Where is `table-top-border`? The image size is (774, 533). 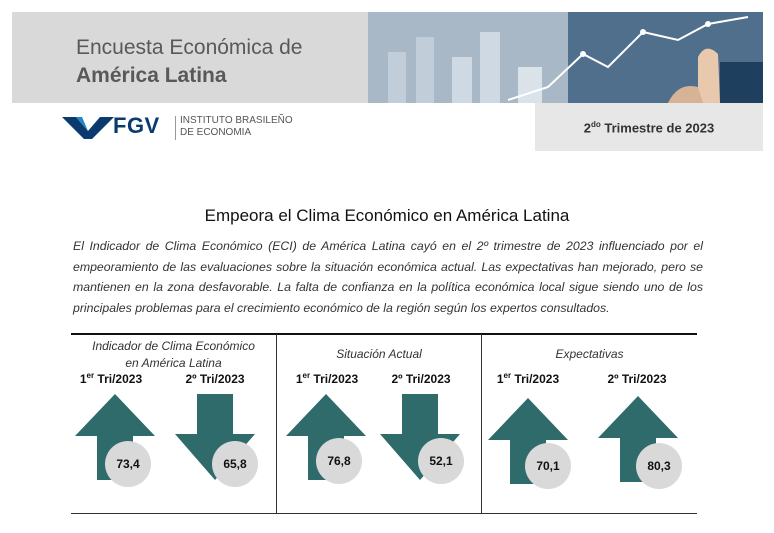
table-top-border is located at coordinates (384, 334).